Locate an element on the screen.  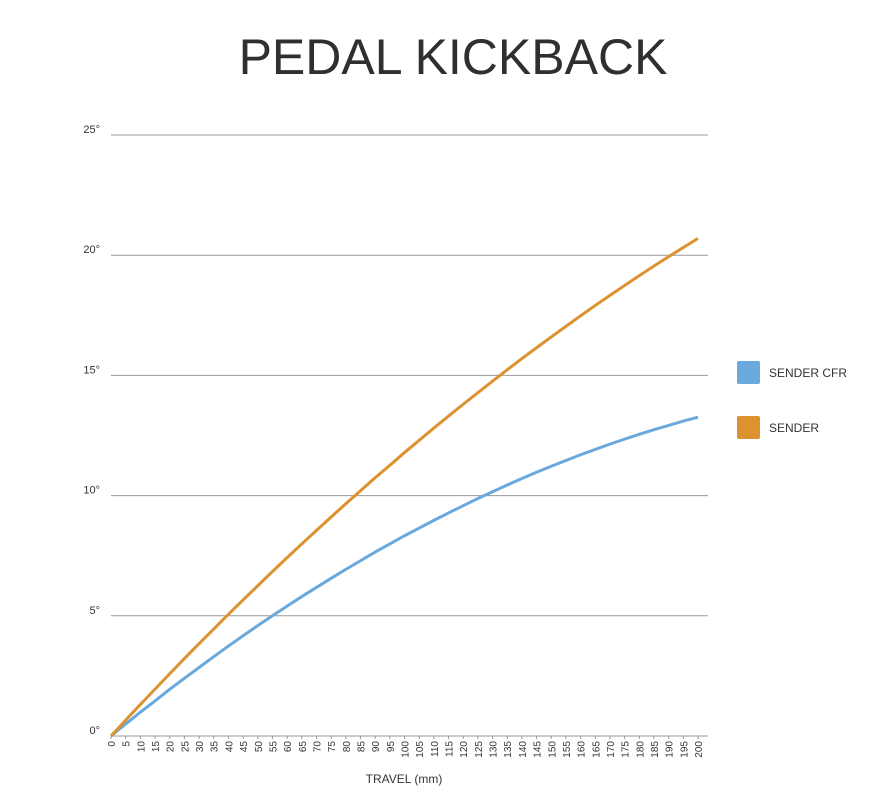
x-tick-label: 105 is located at coordinates (420, 749).